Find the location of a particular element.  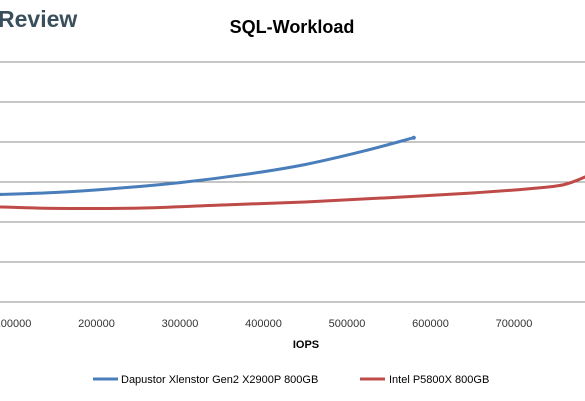

series-end-marker is located at coordinates (413, 137).